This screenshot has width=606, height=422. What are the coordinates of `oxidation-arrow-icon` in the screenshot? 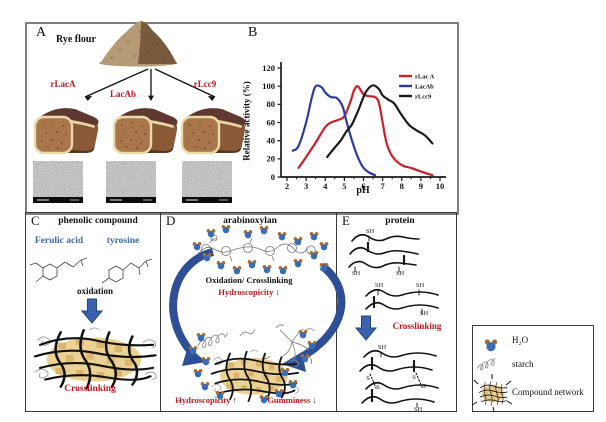 It's located at (92, 311).